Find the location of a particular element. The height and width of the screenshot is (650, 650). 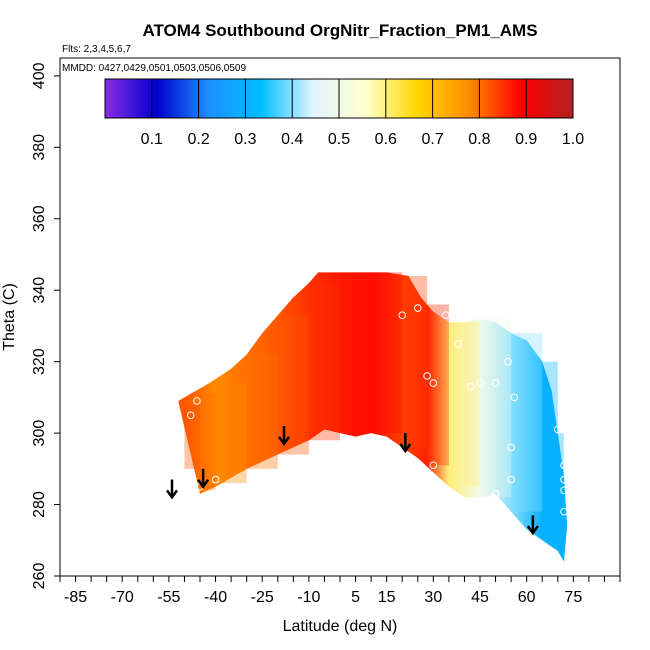

colorbar-tick-label: 0.4 is located at coordinates (292, 139).